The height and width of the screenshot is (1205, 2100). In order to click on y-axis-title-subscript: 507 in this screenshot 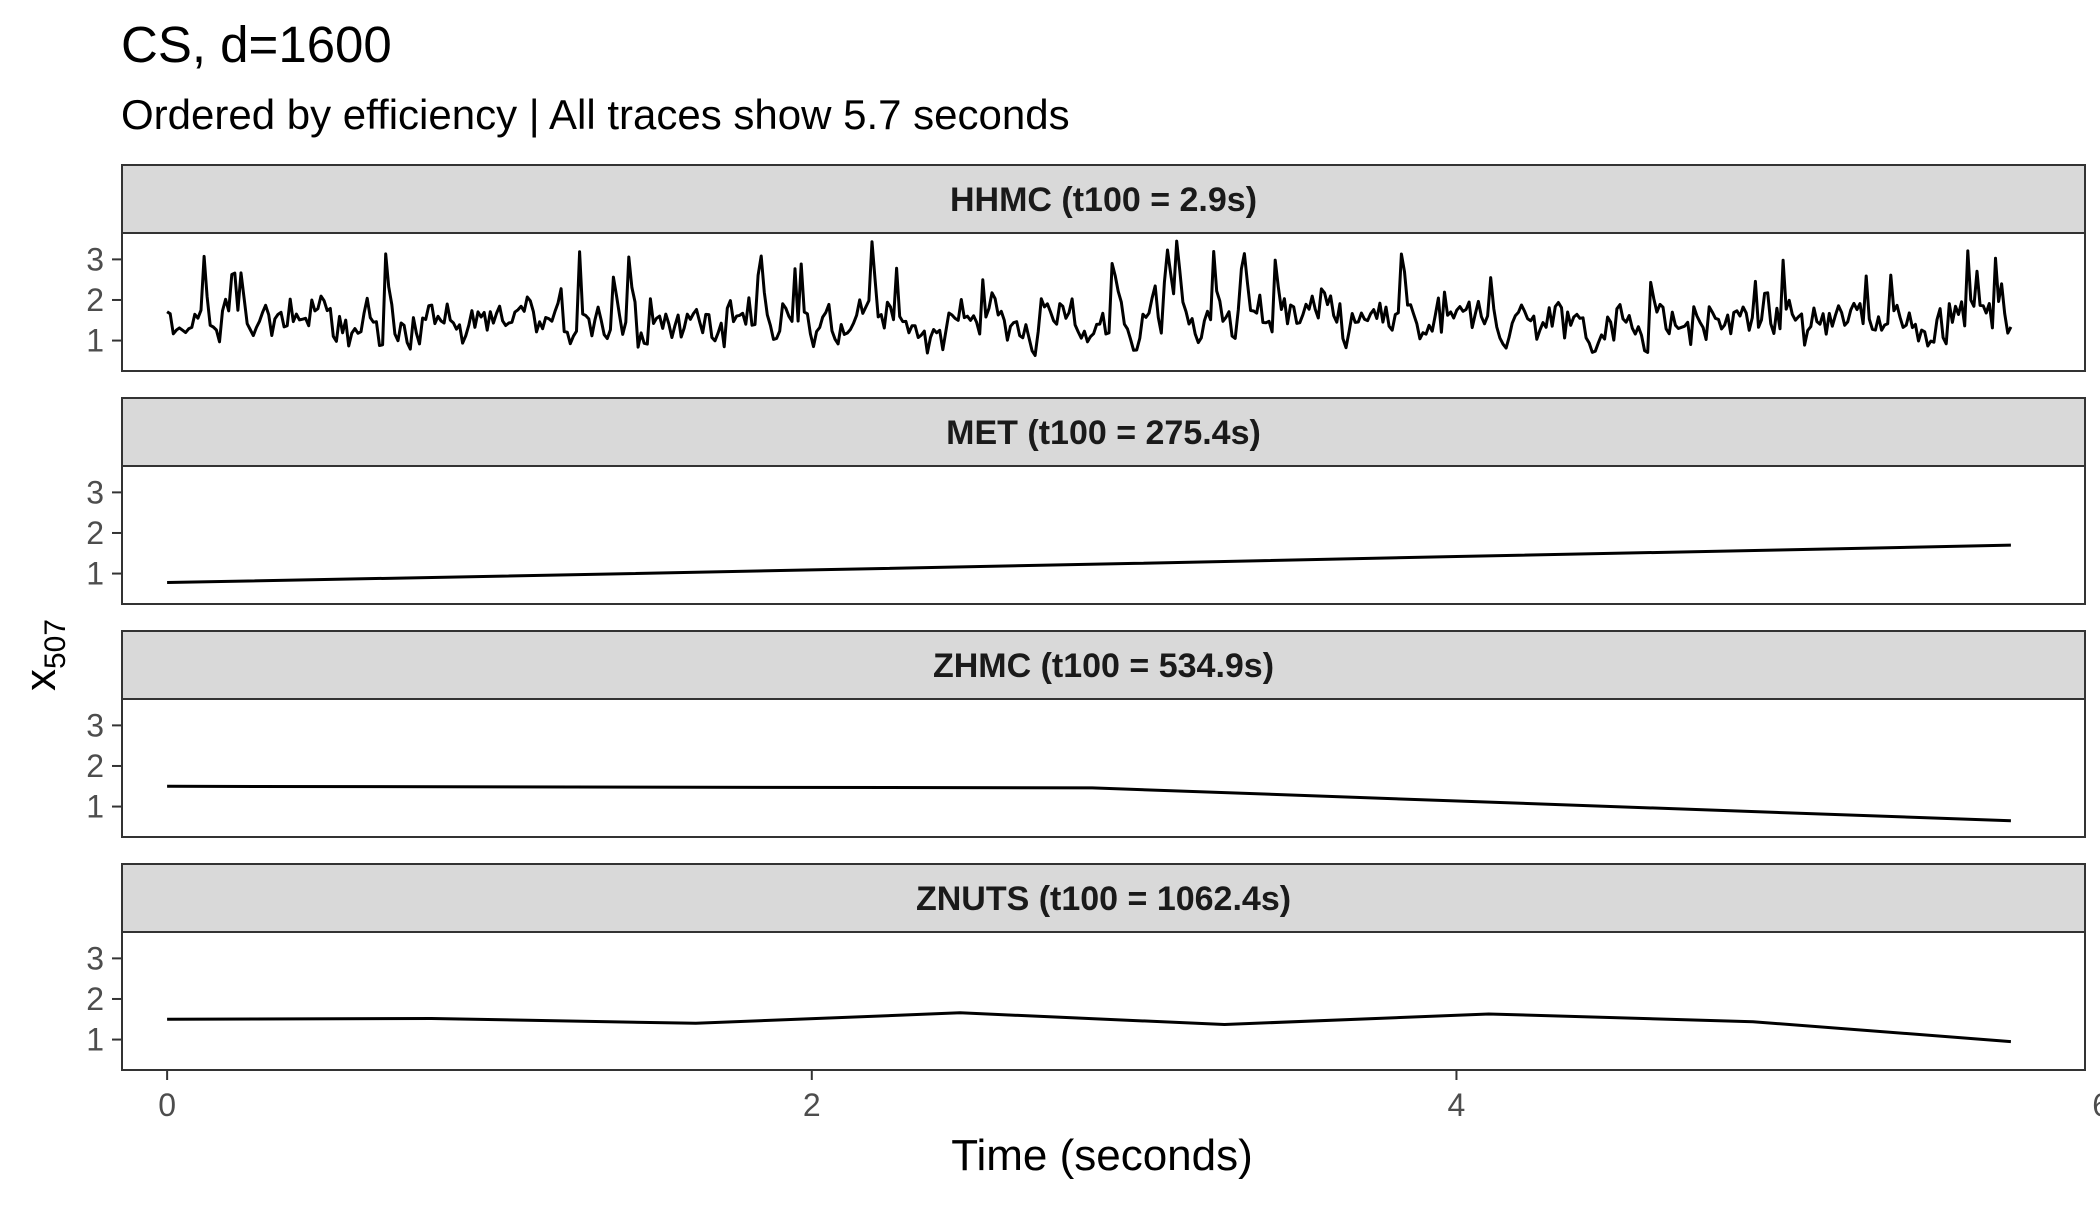, I will do `click(55, 644)`.